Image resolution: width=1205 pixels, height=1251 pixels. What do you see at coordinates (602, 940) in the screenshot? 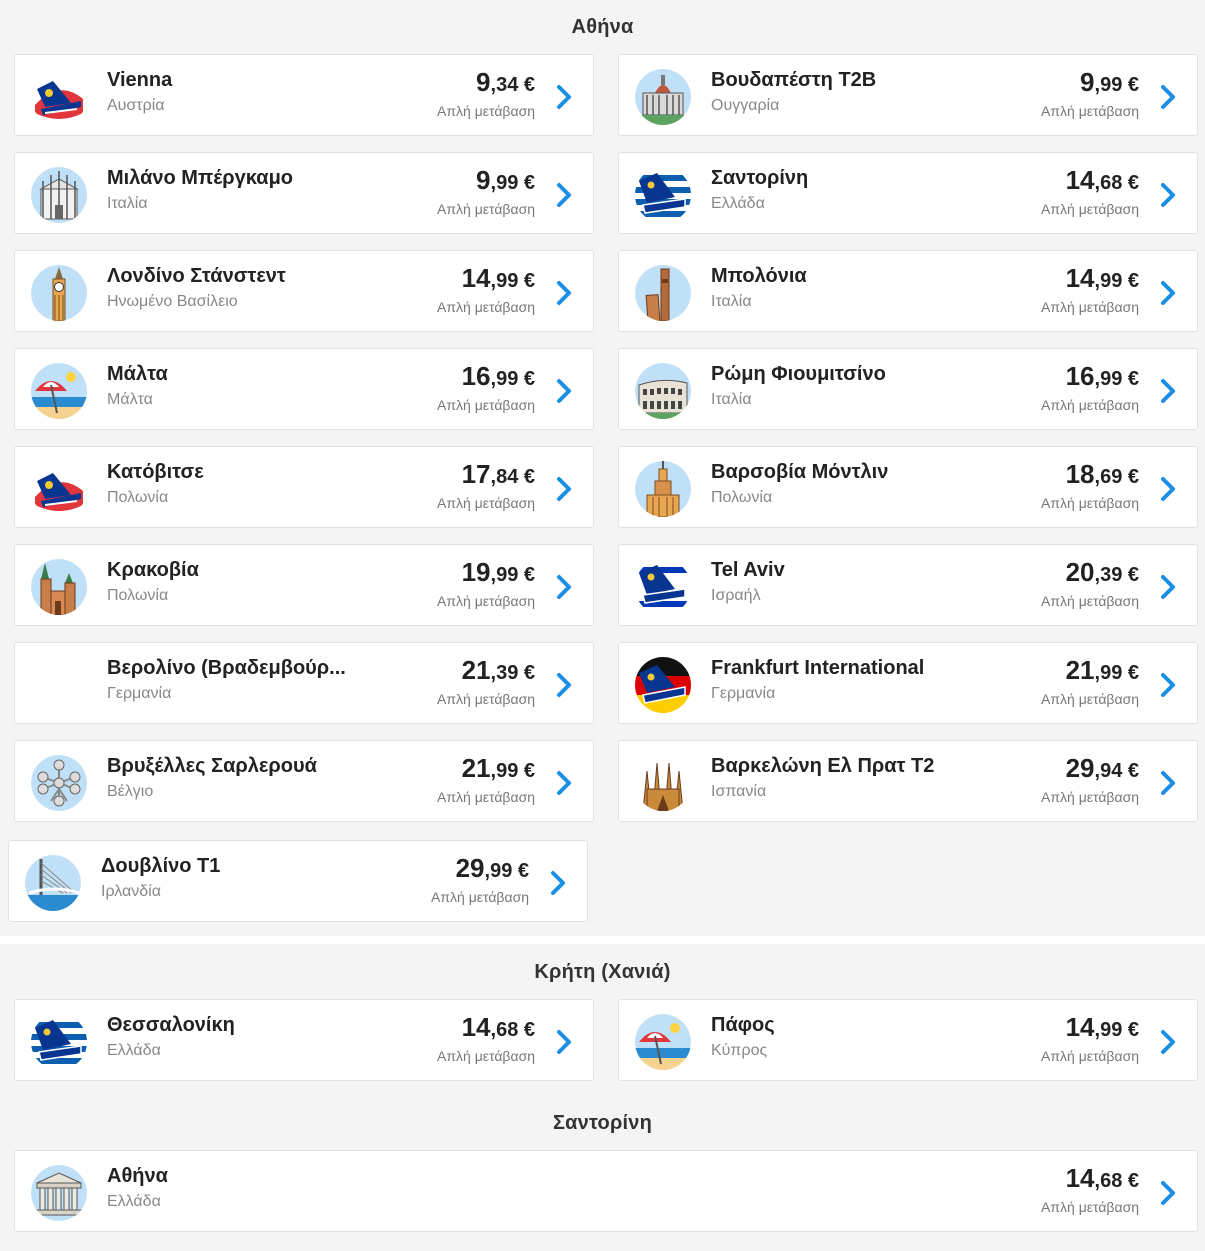
I see `section-separator` at bounding box center [602, 940].